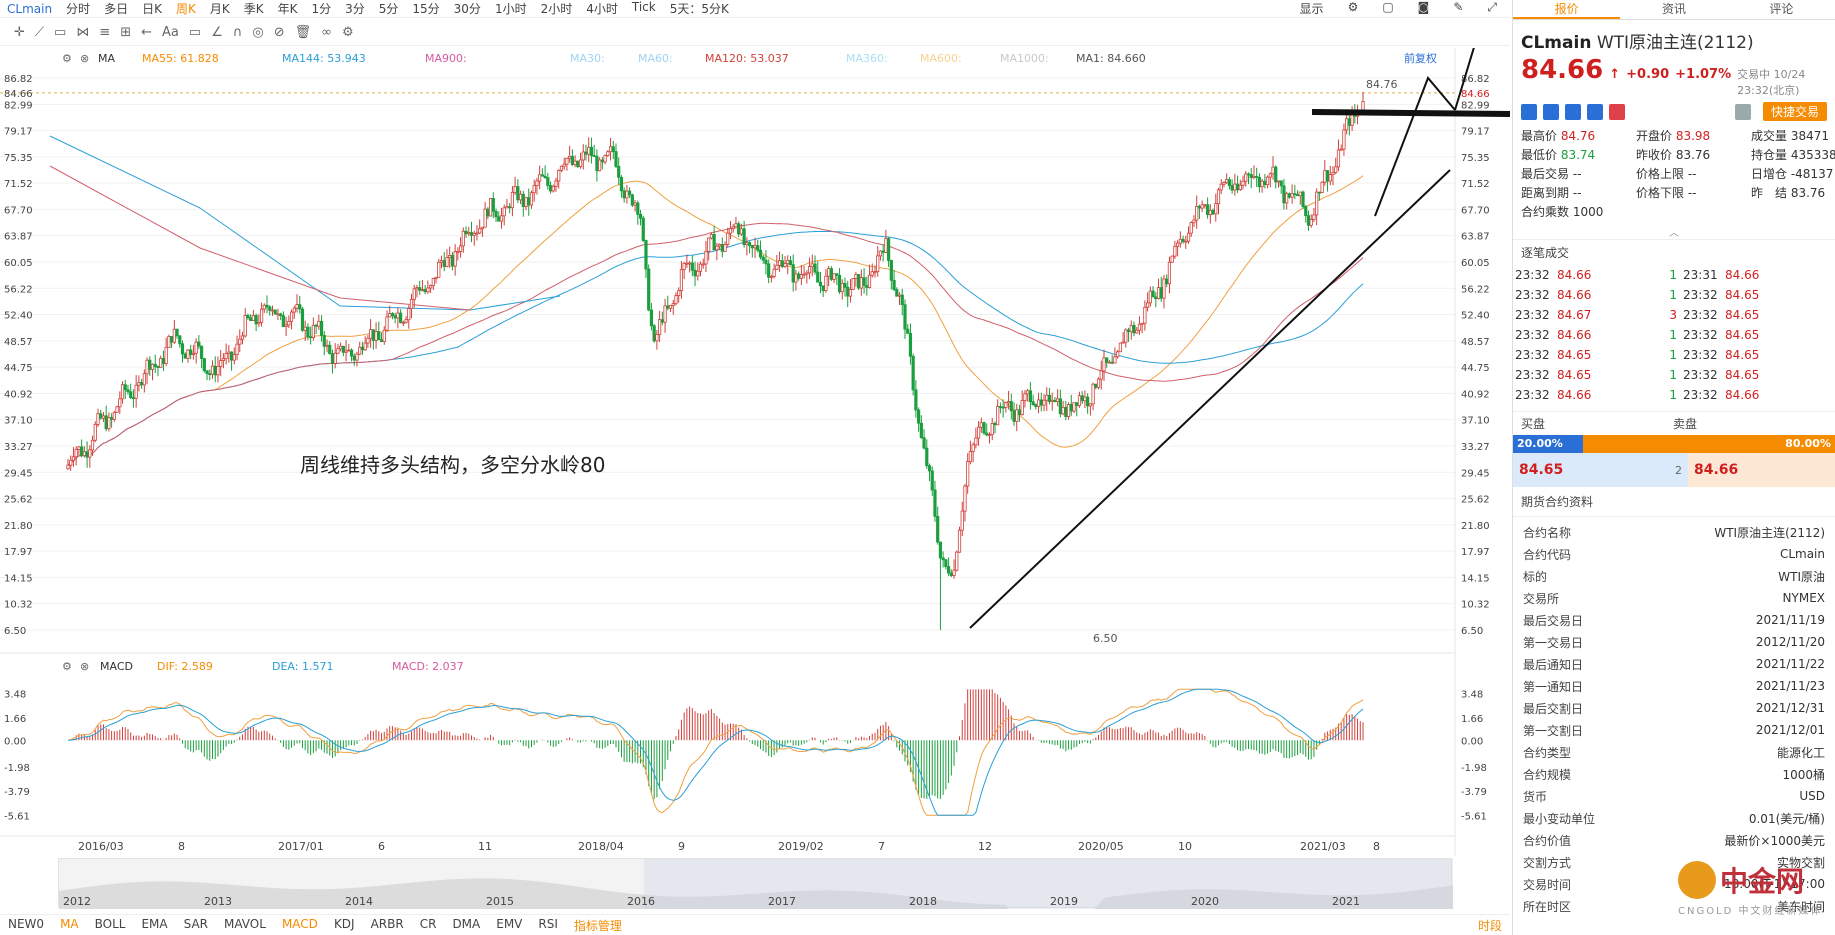 This screenshot has height=935, width=1835. Describe the element at coordinates (1674, 295) in the screenshot. I see `tick-row: 23:32 84.66 1 23:32 84.65` at that location.